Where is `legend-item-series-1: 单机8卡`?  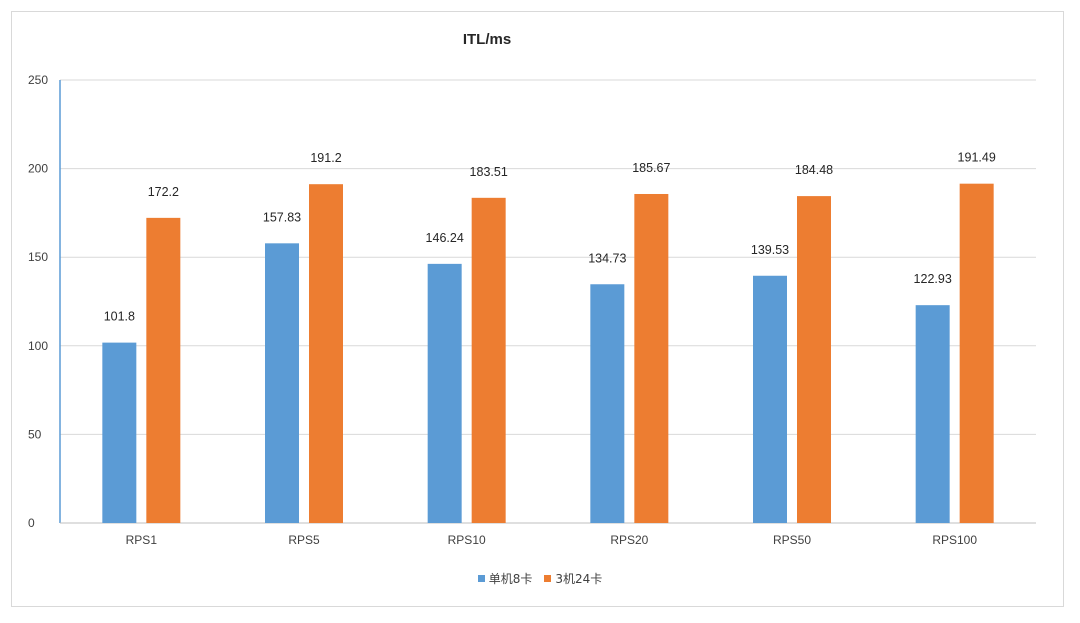
legend-item-series-1: 单机8卡 is located at coordinates (505, 578).